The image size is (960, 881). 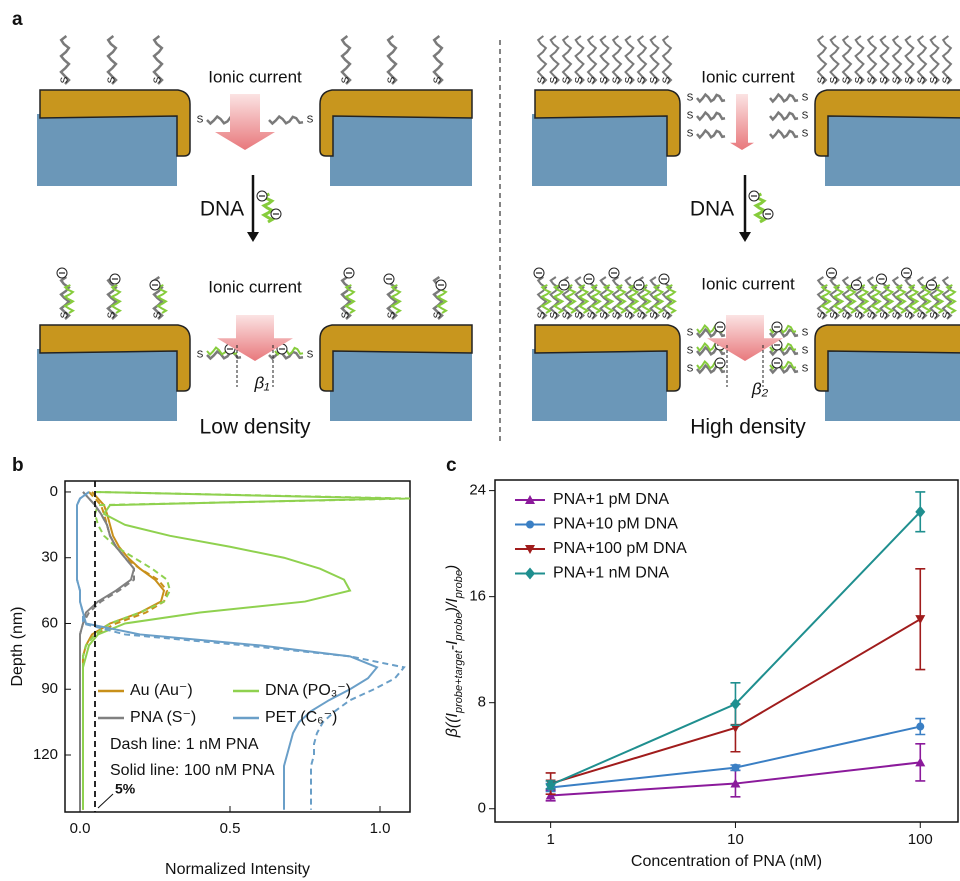 What do you see at coordinates (735, 839) in the screenshot?
I see `x-tick-label: 10` at bounding box center [735, 839].